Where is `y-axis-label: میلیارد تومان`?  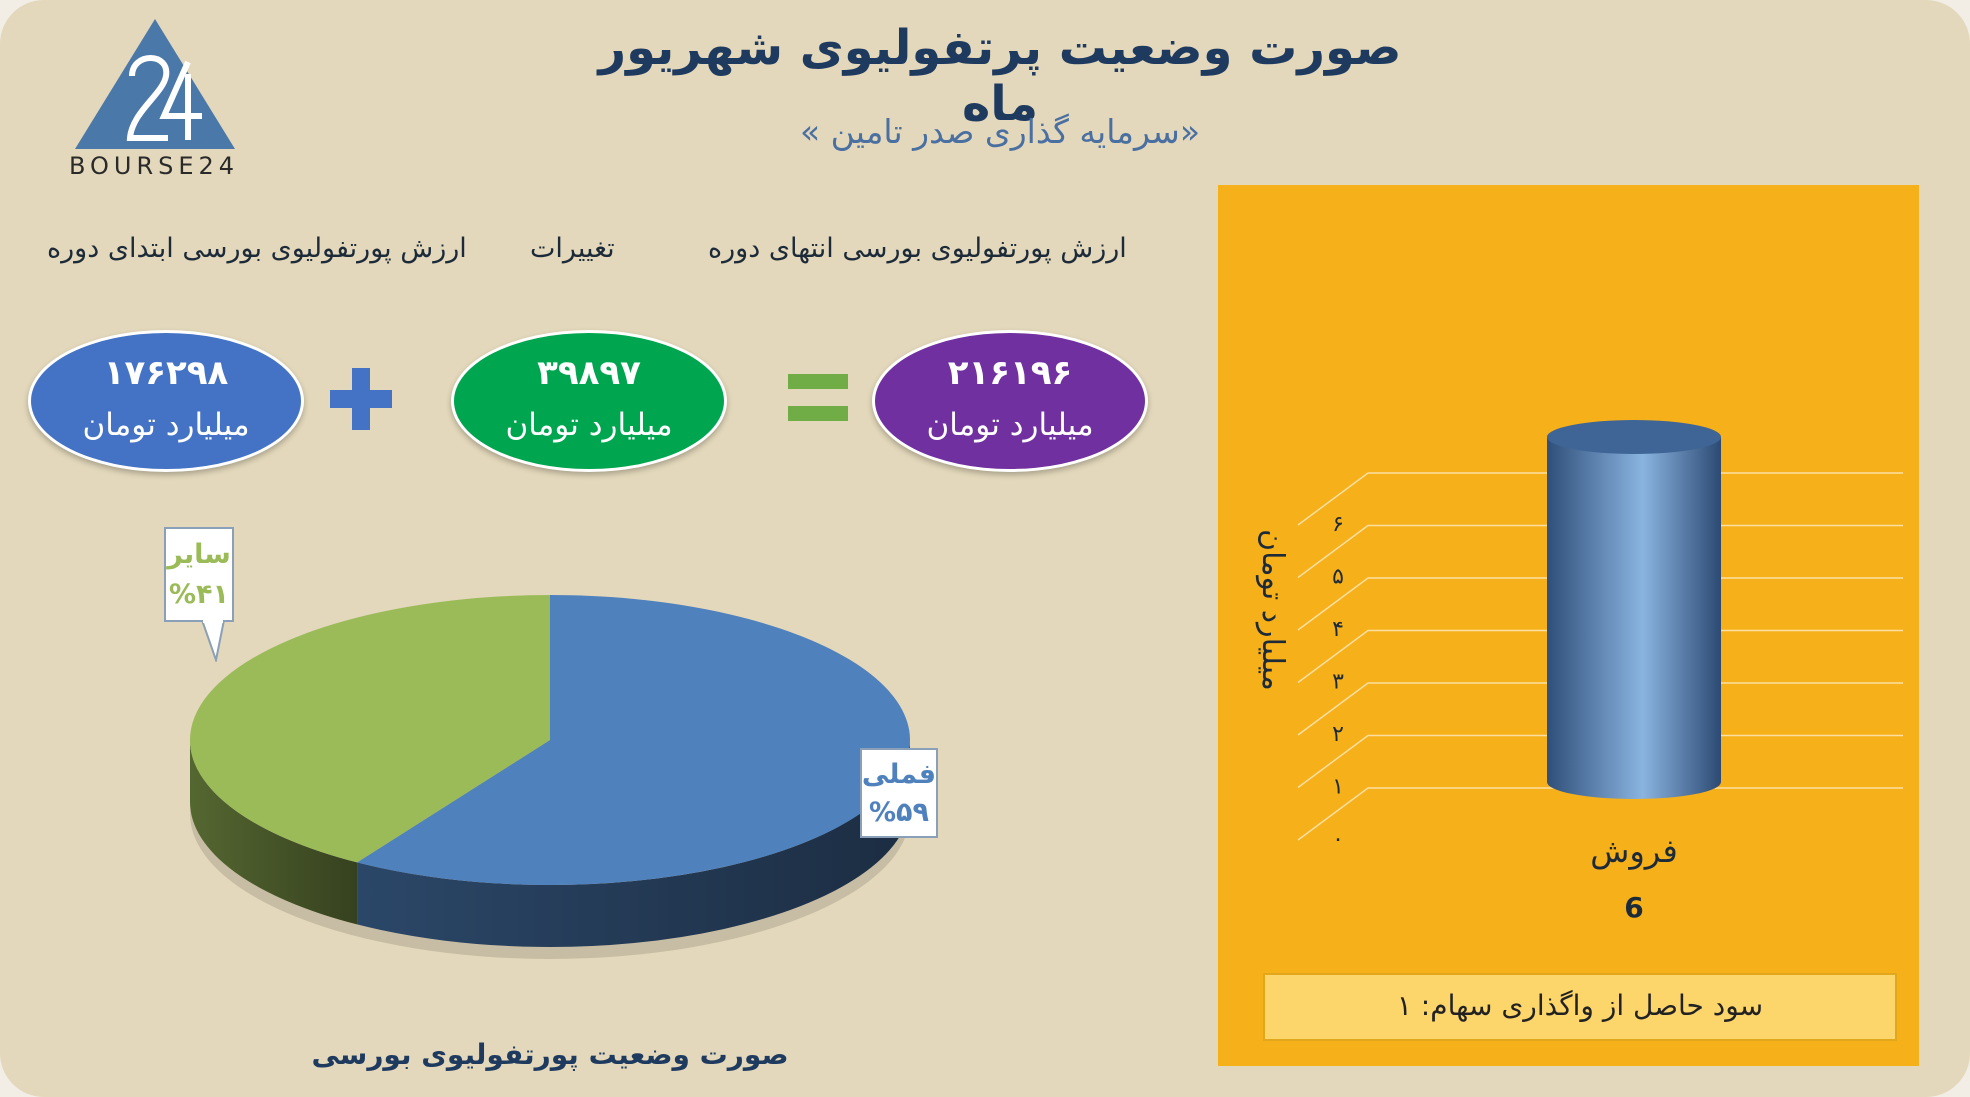 y-axis-label: میلیارد تومان is located at coordinates (1272, 610).